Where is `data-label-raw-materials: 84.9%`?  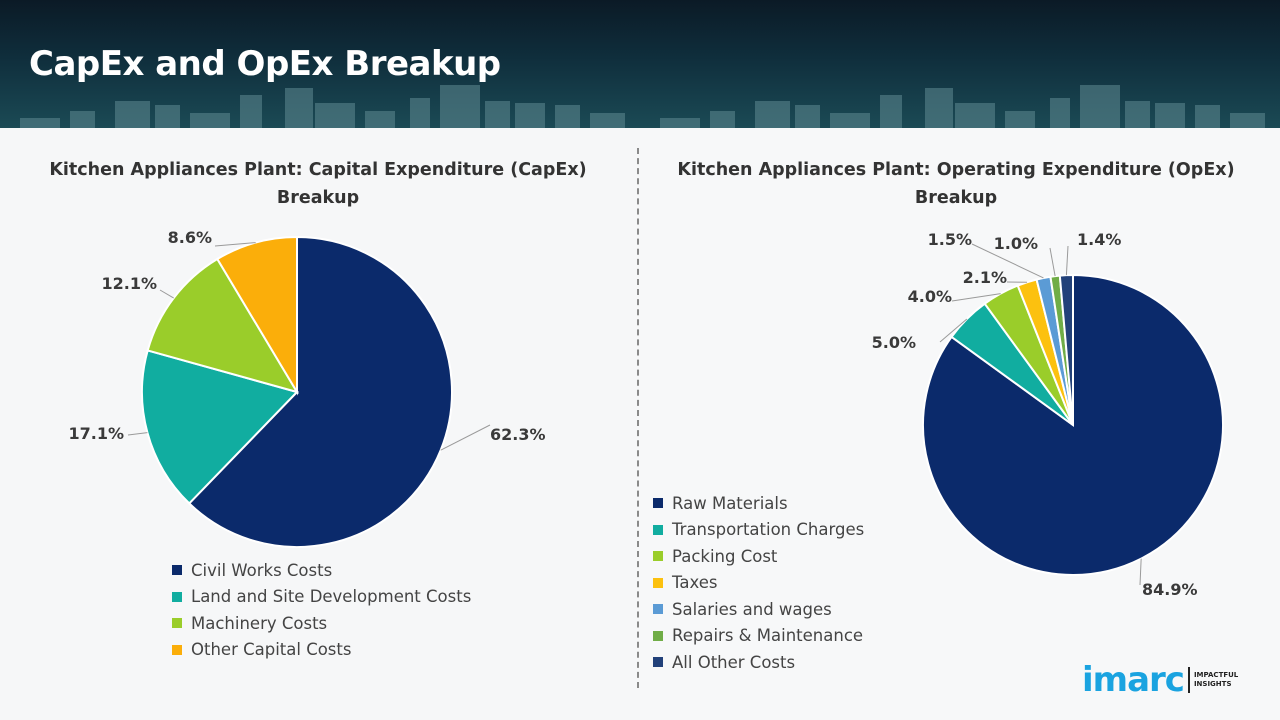 data-label-raw-materials: 84.9% is located at coordinates (1170, 589).